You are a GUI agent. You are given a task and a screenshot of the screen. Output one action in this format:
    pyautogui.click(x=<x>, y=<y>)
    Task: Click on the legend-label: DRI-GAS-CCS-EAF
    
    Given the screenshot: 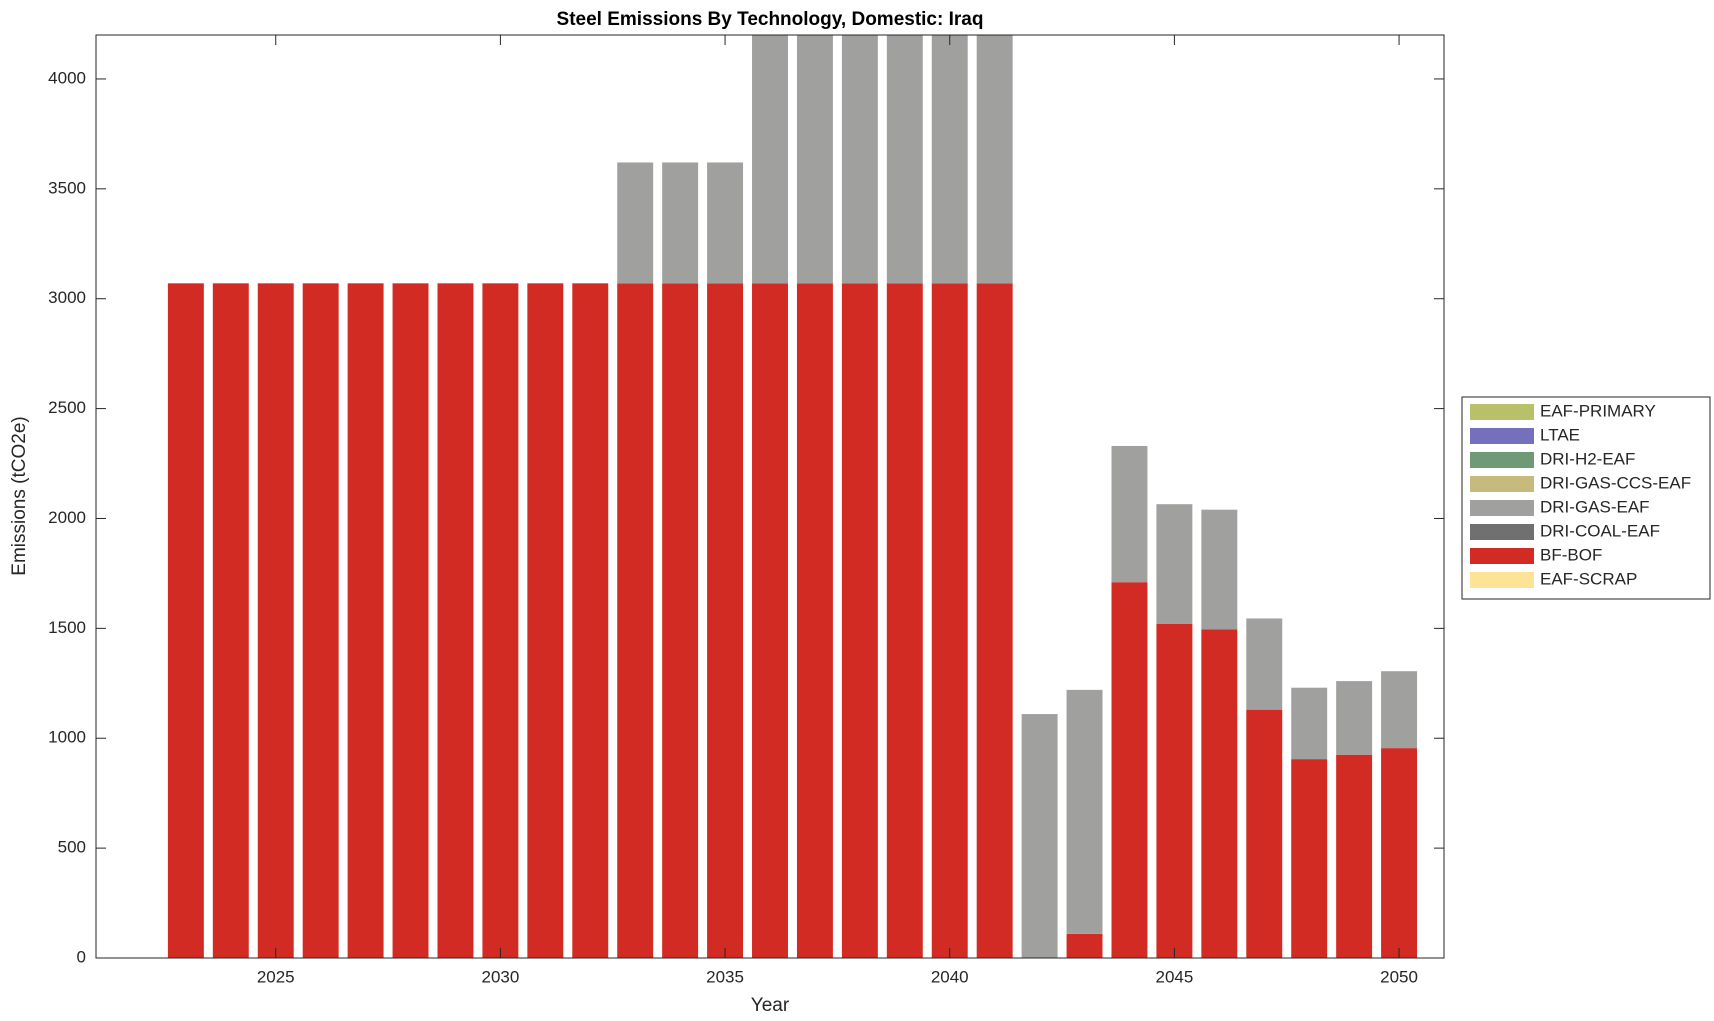 What is the action you would take?
    pyautogui.click(x=1615, y=482)
    